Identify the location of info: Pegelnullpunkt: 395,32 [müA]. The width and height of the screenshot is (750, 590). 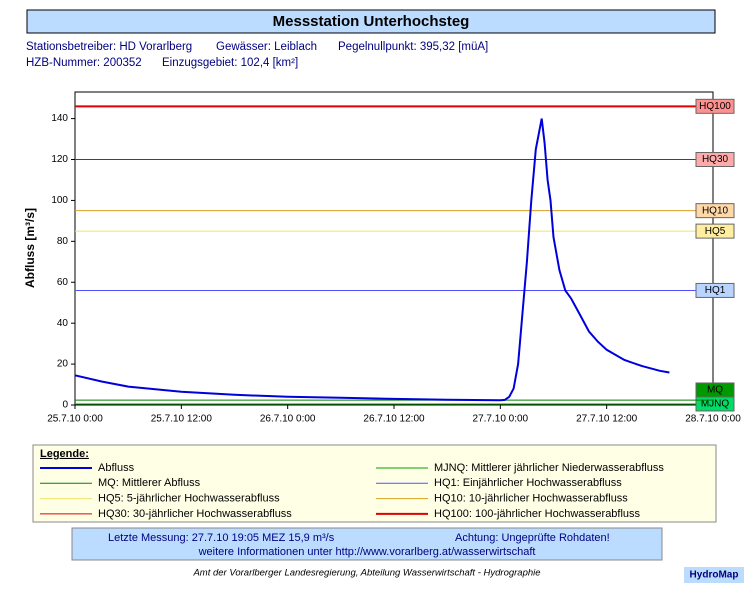
(413, 47).